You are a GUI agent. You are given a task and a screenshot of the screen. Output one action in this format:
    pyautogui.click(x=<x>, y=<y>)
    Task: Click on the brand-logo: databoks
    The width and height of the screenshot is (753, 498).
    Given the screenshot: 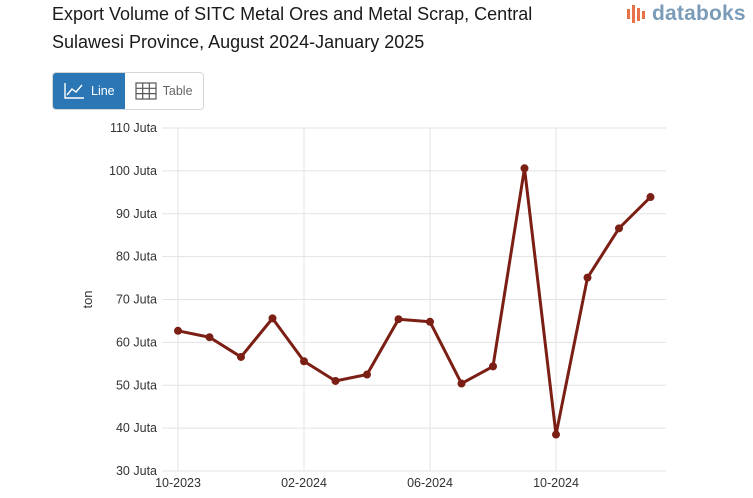 What is the action you would take?
    pyautogui.click(x=686, y=14)
    